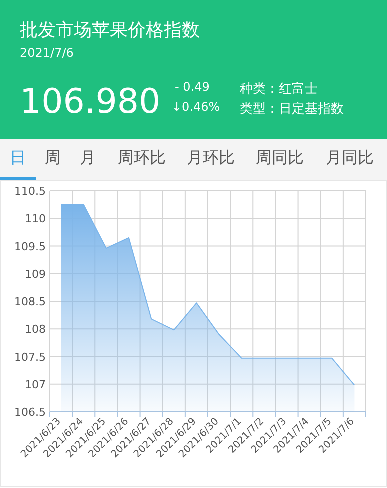 The height and width of the screenshot is (488, 387). I want to click on text: 类型：日定基指数, so click(292, 109).